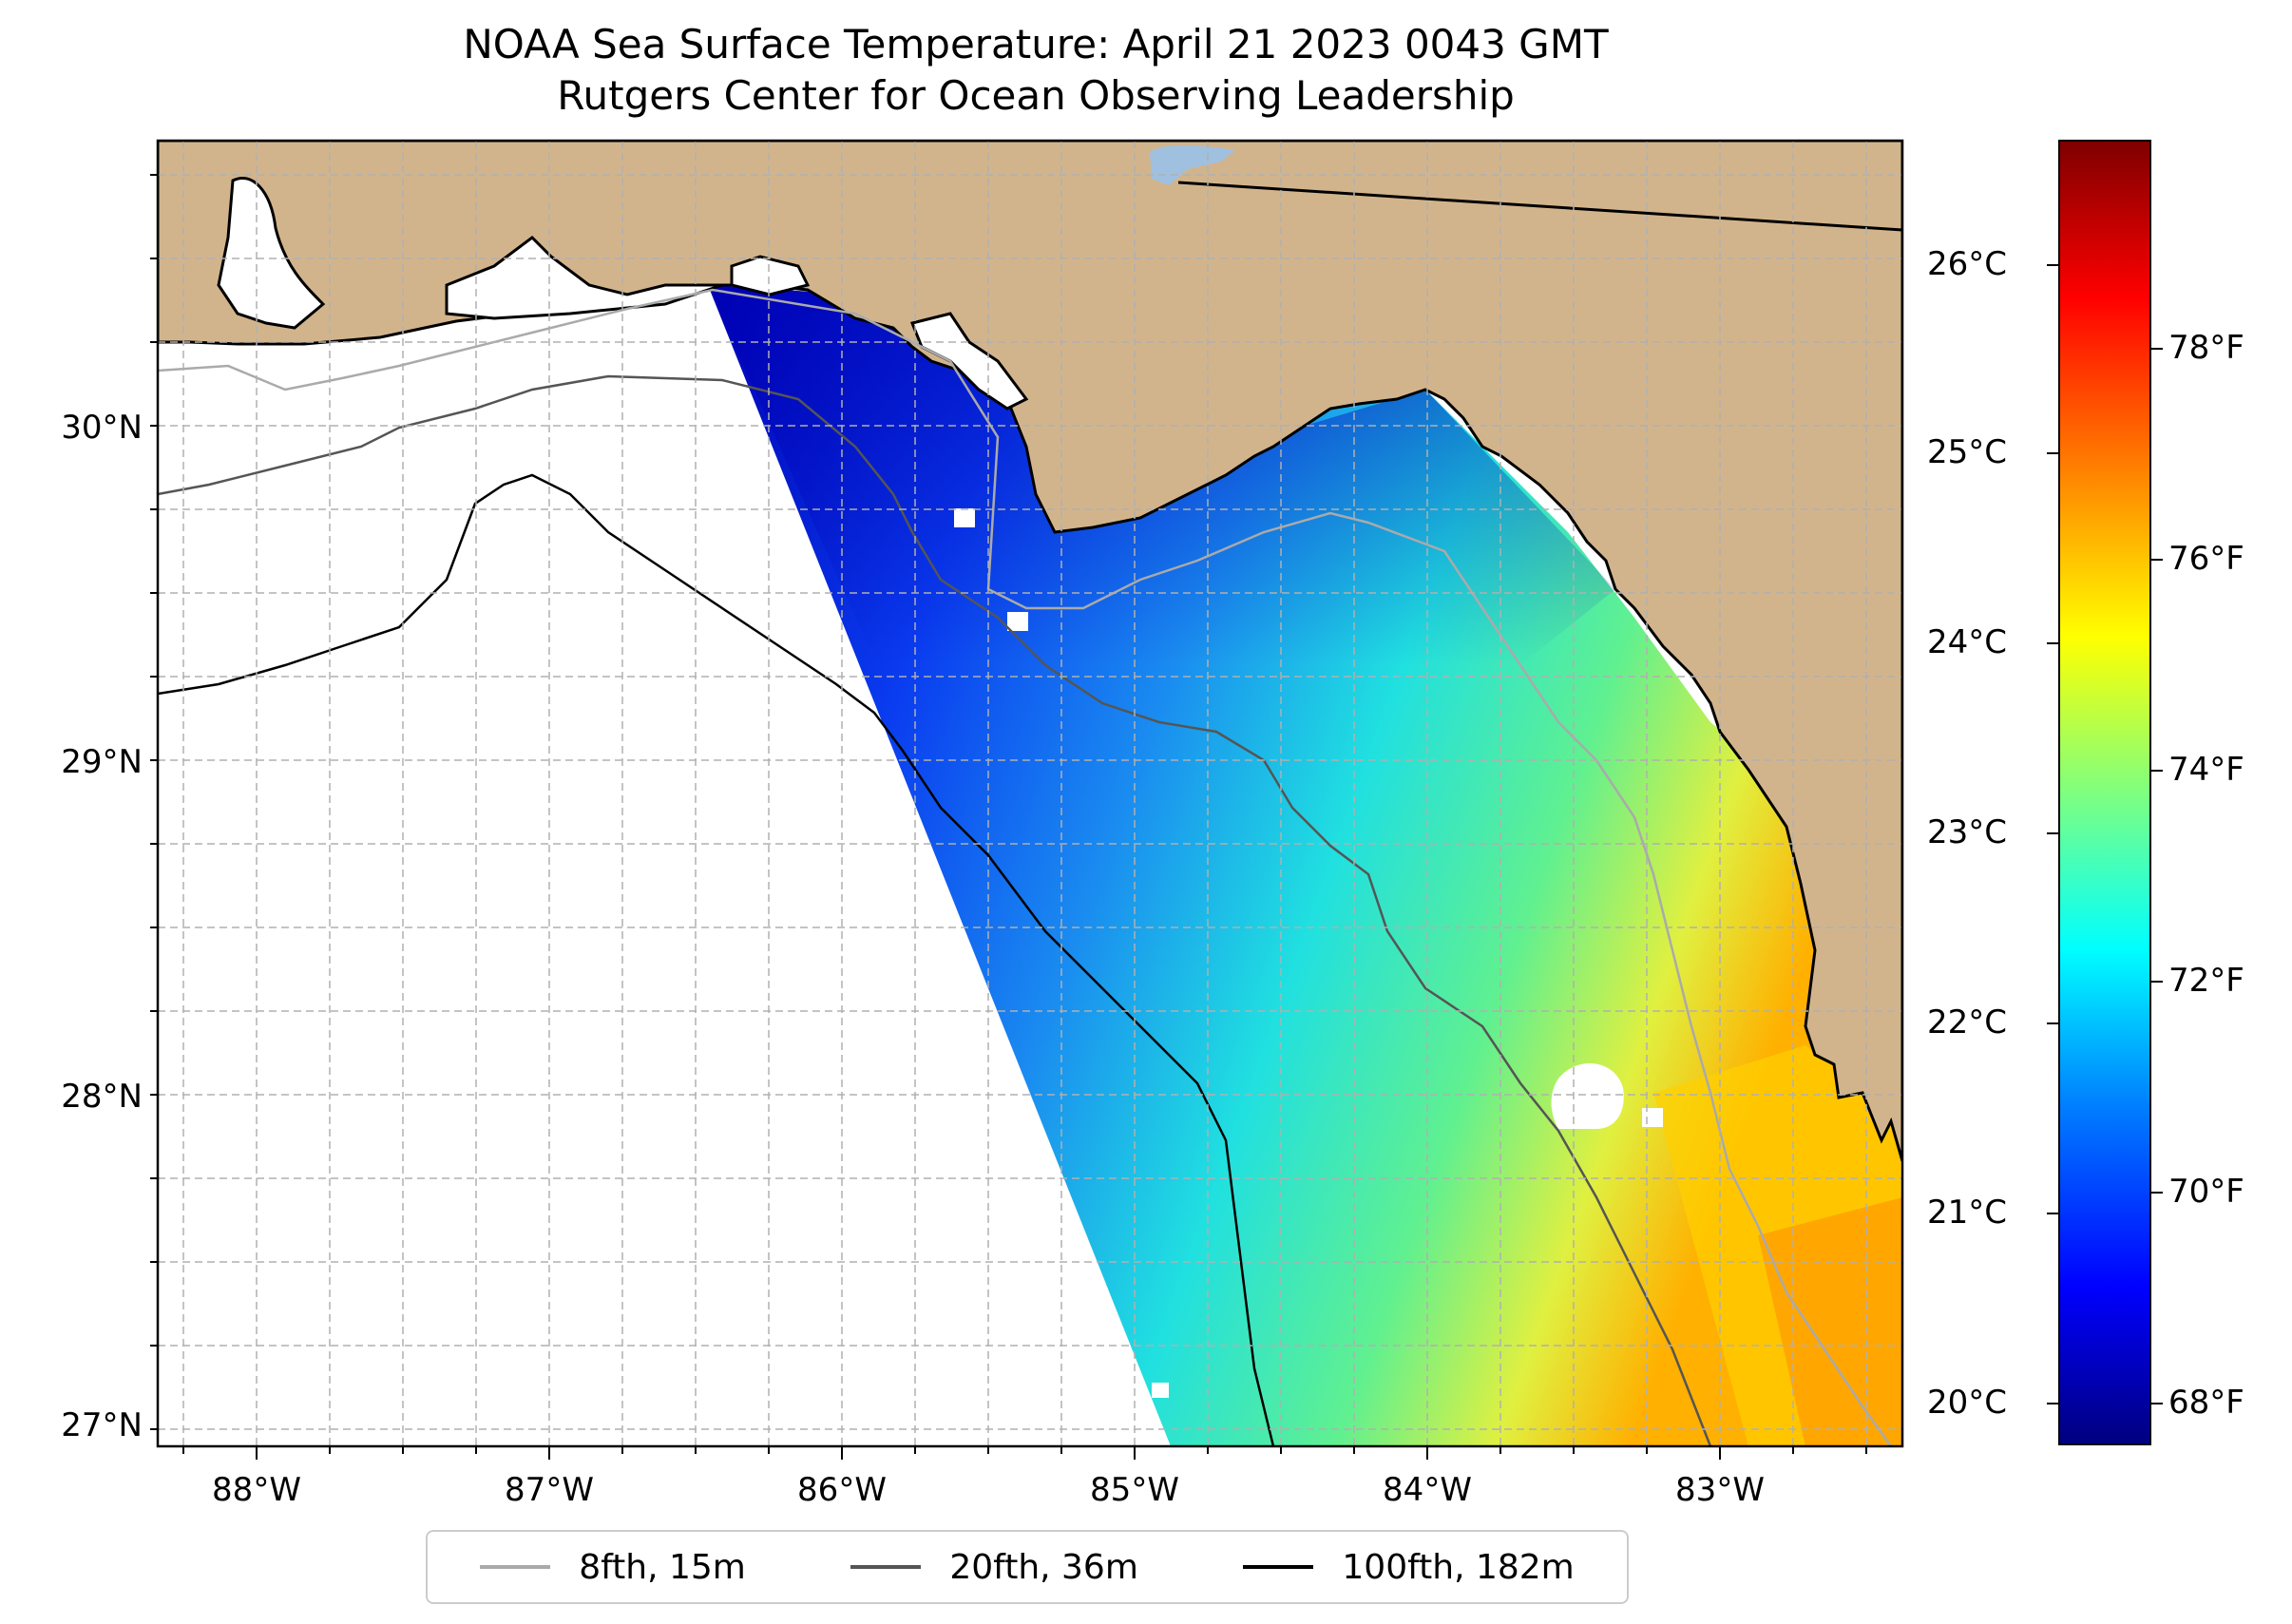 Image resolution: width=2292 pixels, height=1624 pixels. What do you see at coordinates (1967, 1213) in the screenshot?
I see `colorbar-label-21c: 21°C` at bounding box center [1967, 1213].